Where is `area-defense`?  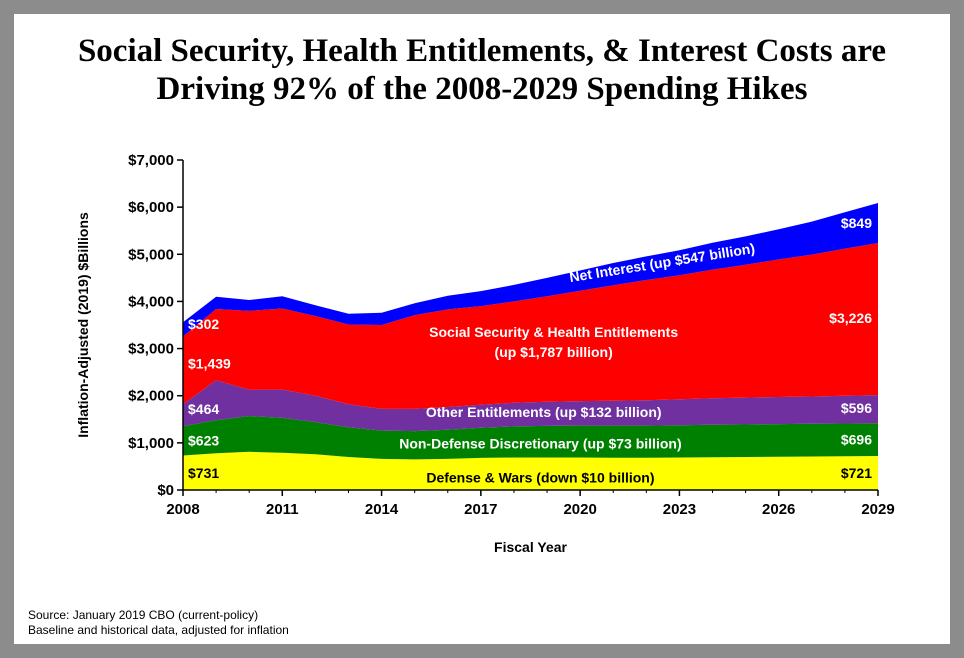
area-defense is located at coordinates (530, 470).